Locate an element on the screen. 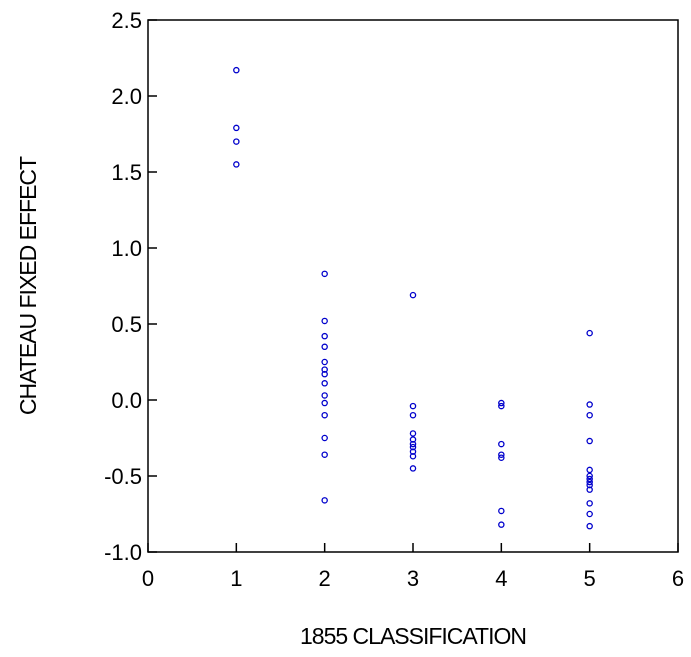 Image resolution: width=691 pixels, height=657 pixels. x-tick-label: 6 is located at coordinates (678, 578).